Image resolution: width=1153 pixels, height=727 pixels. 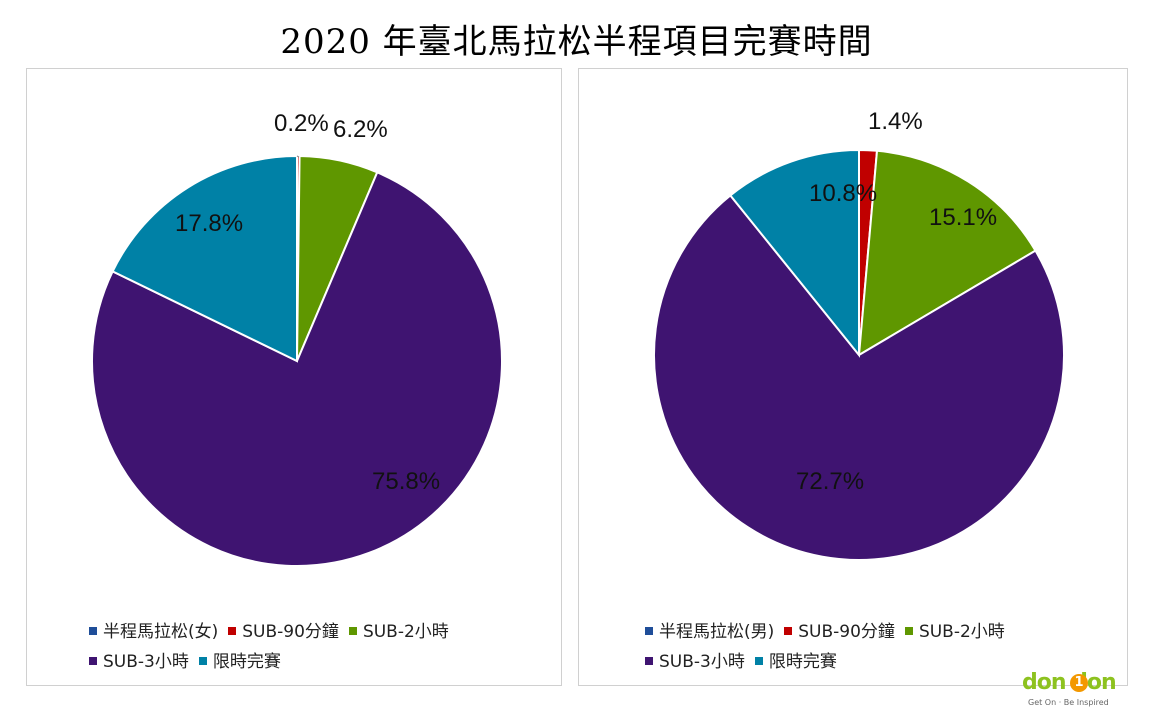 I want to click on data-label-1-2: 72.7%, so click(x=830, y=481).